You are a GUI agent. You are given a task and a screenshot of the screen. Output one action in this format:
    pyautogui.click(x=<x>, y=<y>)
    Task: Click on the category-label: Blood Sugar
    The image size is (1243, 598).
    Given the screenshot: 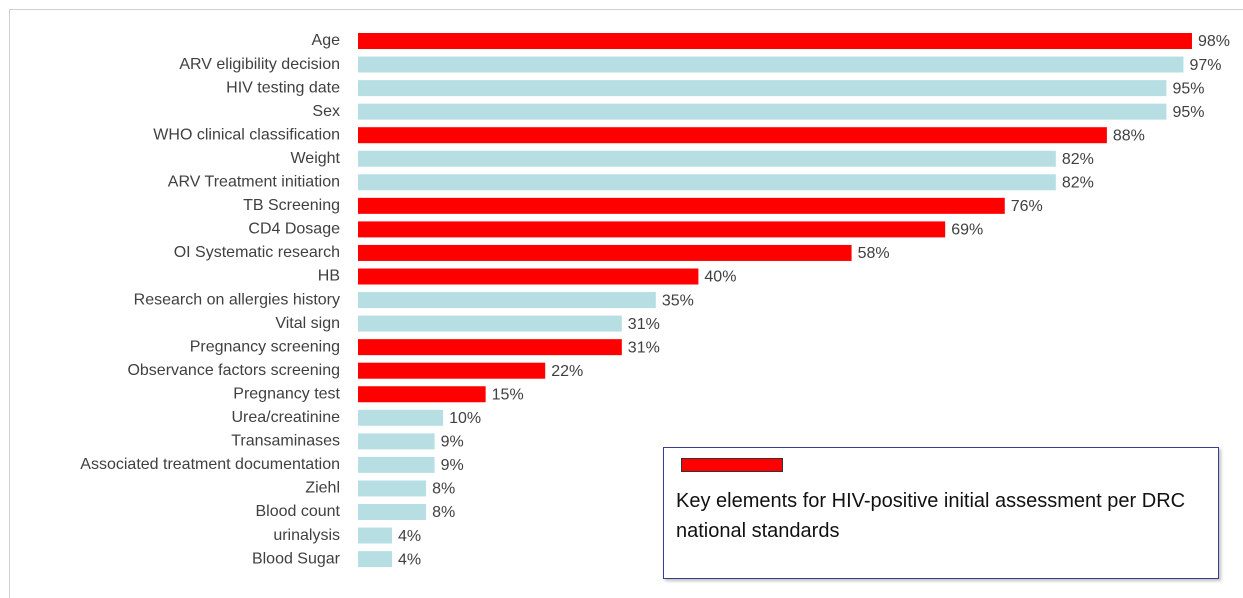 What is the action you would take?
    pyautogui.click(x=296, y=558)
    